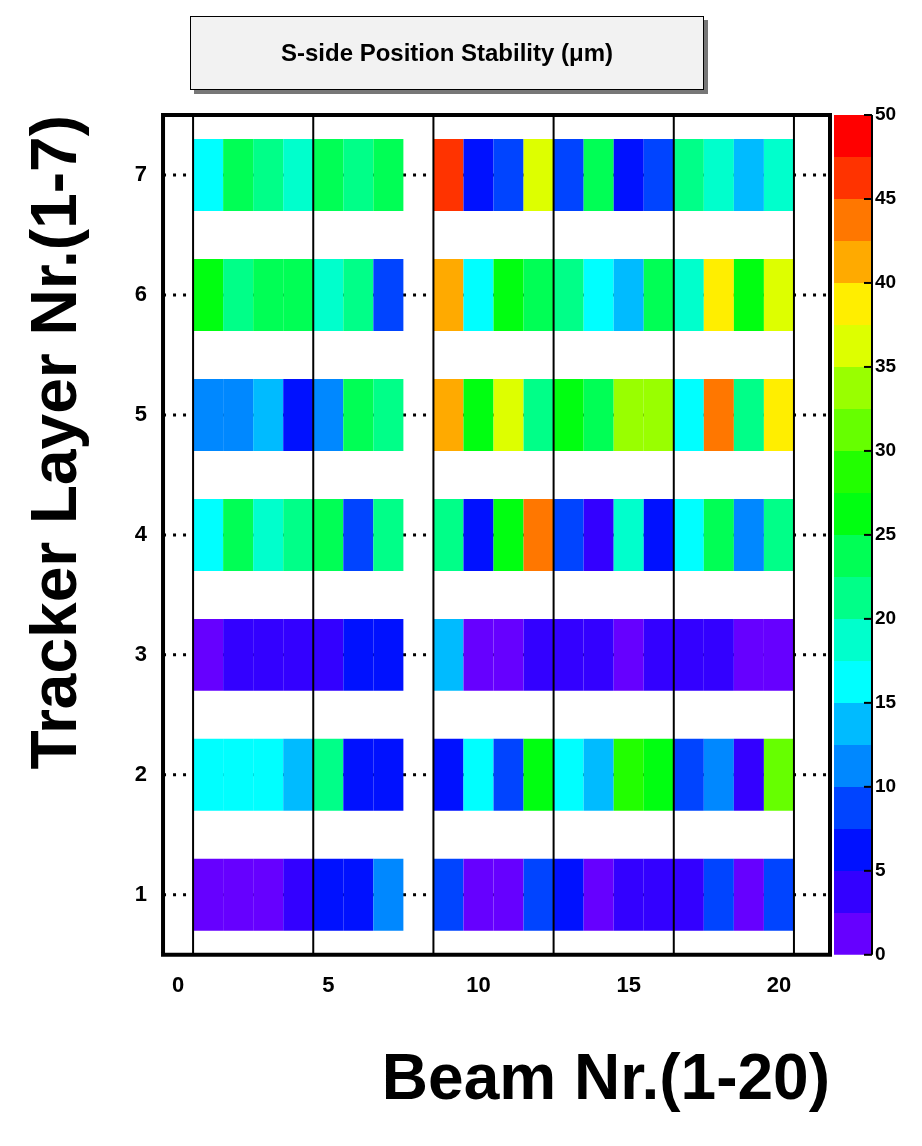 The width and height of the screenshot is (922, 1146). I want to click on color-bar-label: 15, so click(886, 702).